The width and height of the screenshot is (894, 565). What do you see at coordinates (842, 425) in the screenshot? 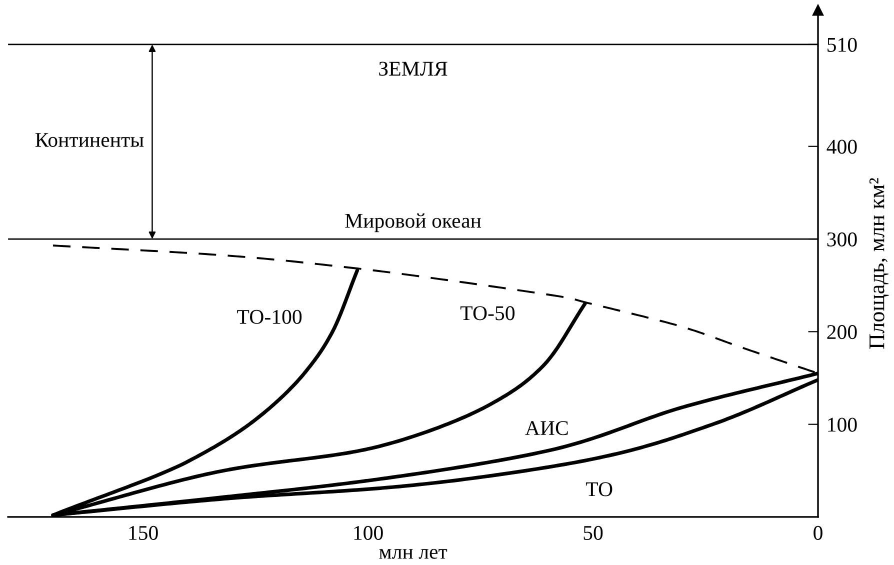
I see `y-tick-label: 100` at bounding box center [842, 425].